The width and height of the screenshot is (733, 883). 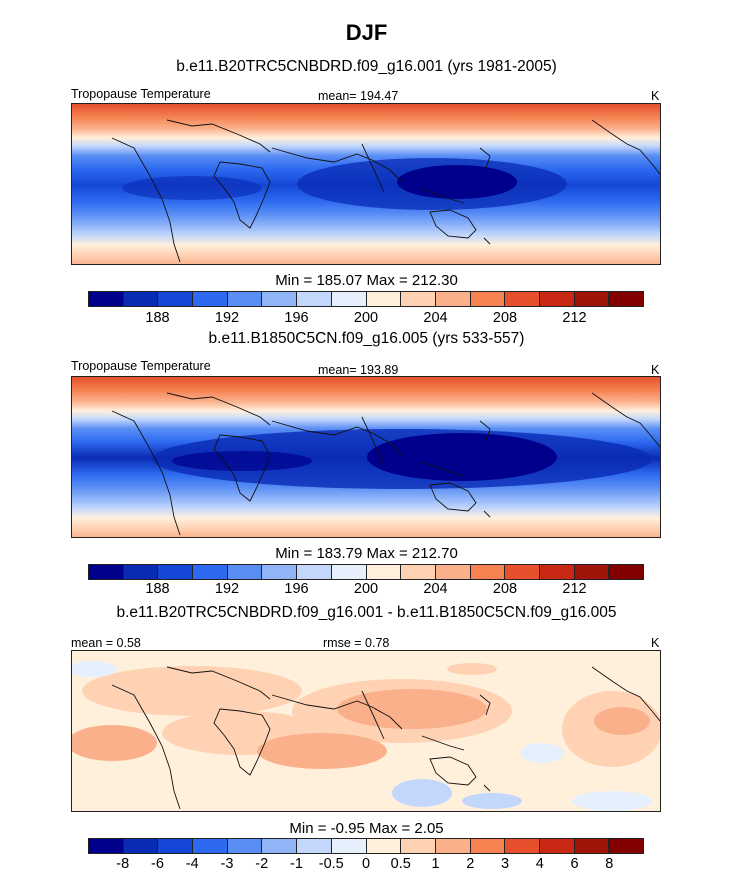 I want to click on panel2-map, so click(x=366, y=457).